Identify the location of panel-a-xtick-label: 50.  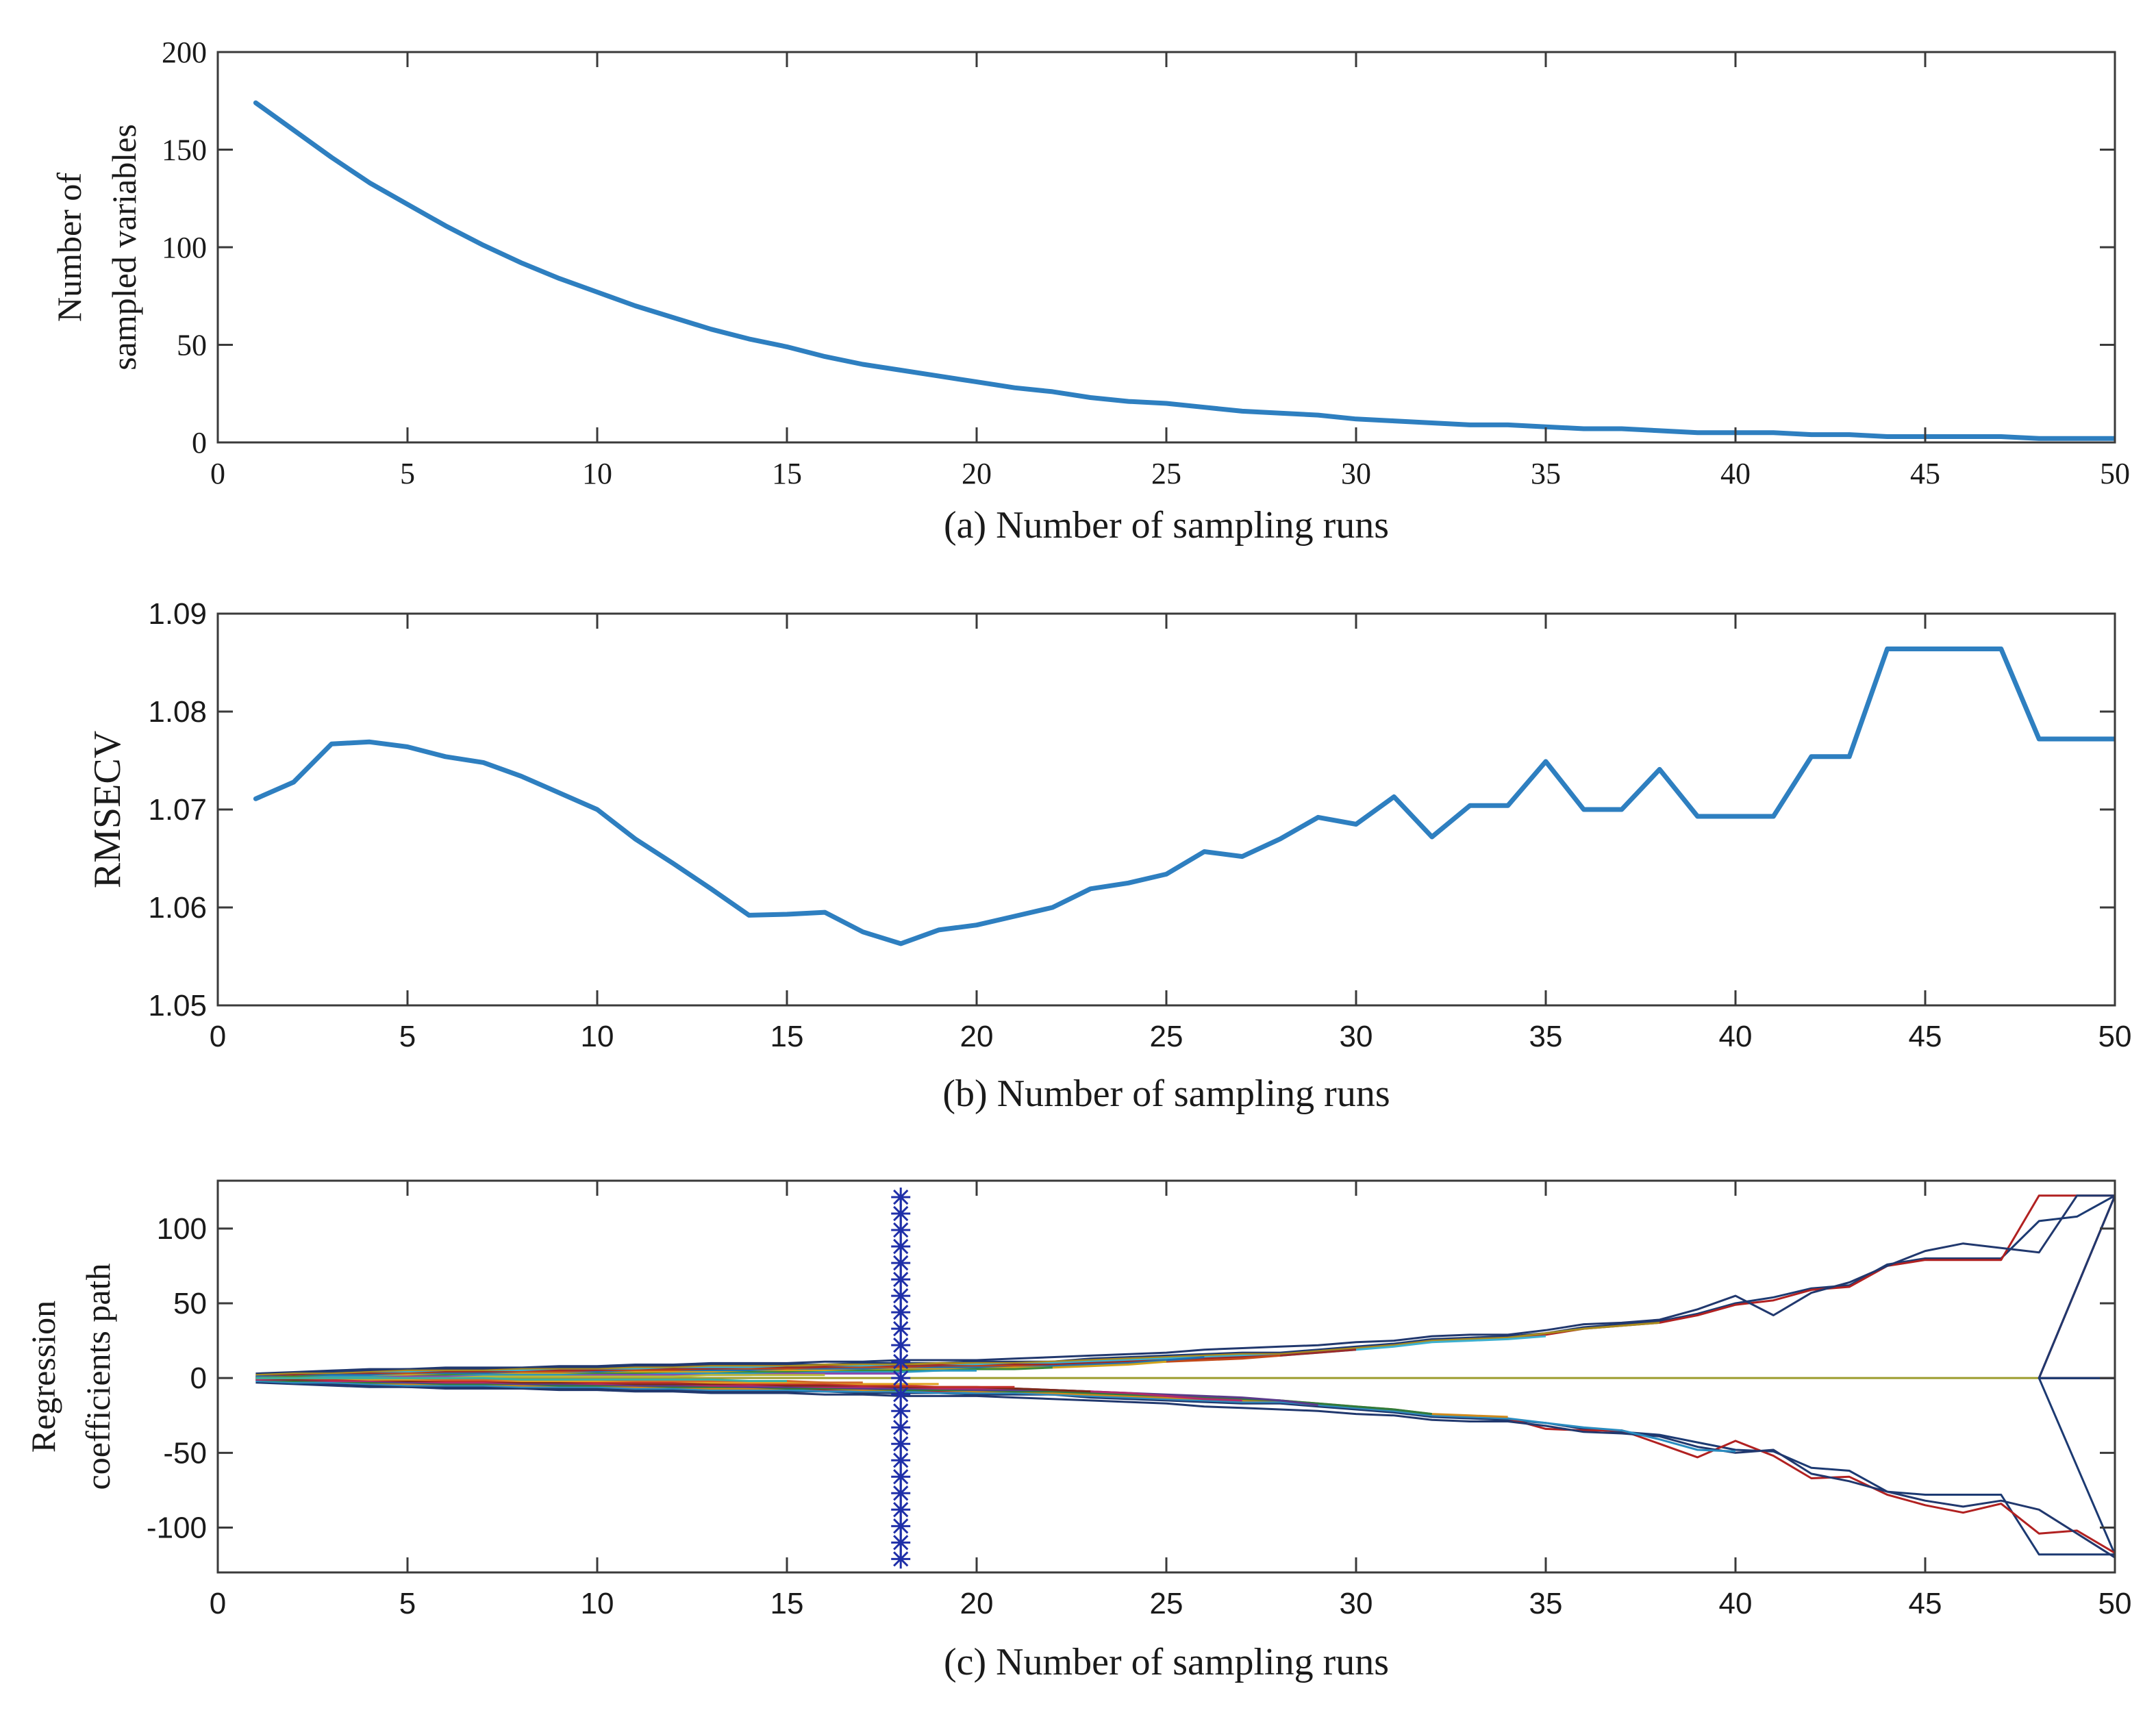
(2115, 474).